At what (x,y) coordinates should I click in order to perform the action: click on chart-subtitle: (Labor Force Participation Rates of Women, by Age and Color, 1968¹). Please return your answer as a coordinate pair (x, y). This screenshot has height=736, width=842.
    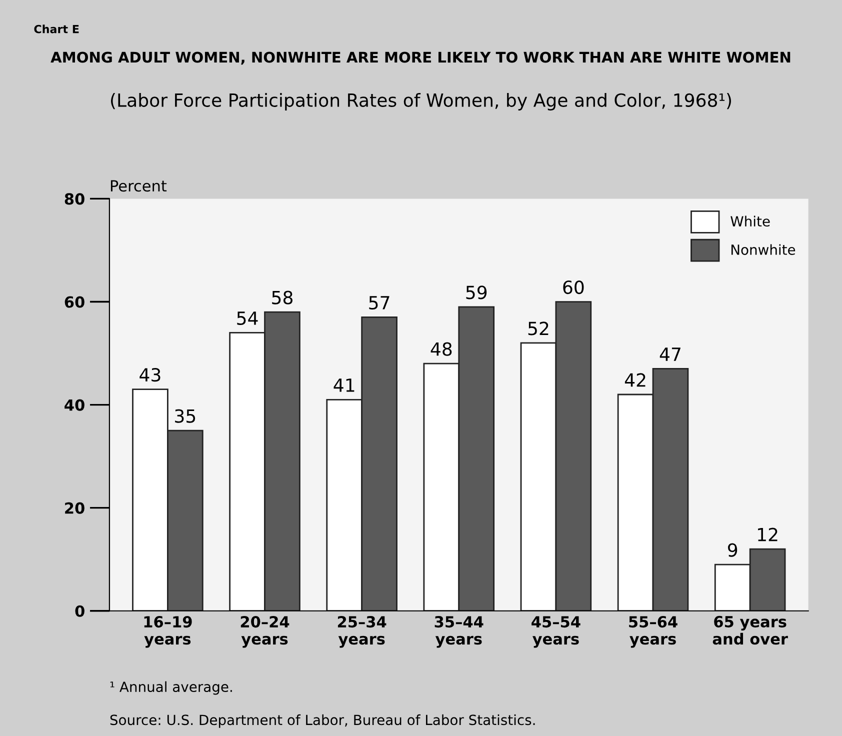
    Looking at the image, I should click on (421, 101).